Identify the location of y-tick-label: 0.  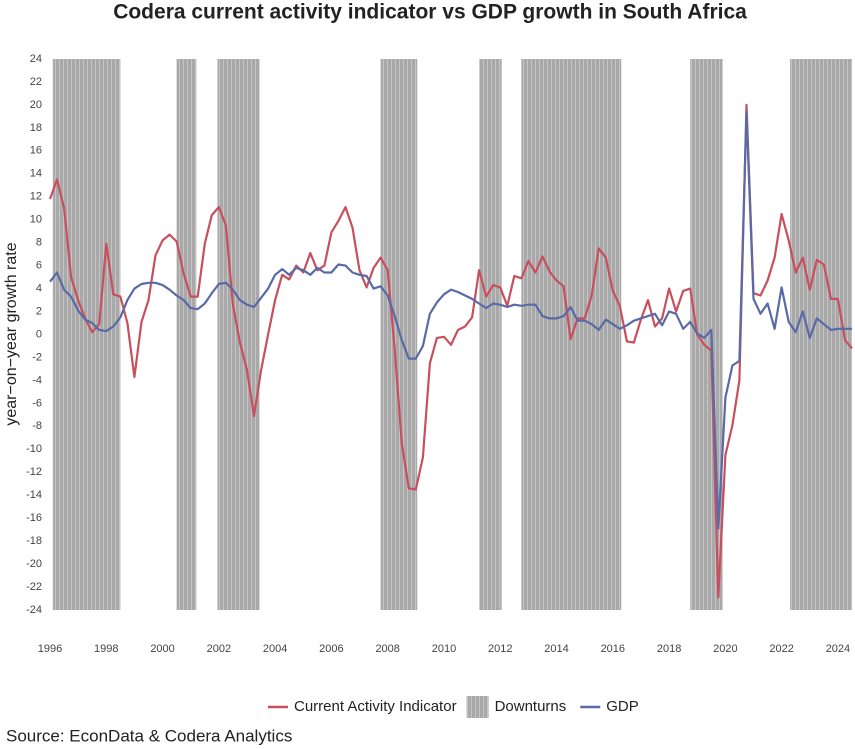
(39, 334).